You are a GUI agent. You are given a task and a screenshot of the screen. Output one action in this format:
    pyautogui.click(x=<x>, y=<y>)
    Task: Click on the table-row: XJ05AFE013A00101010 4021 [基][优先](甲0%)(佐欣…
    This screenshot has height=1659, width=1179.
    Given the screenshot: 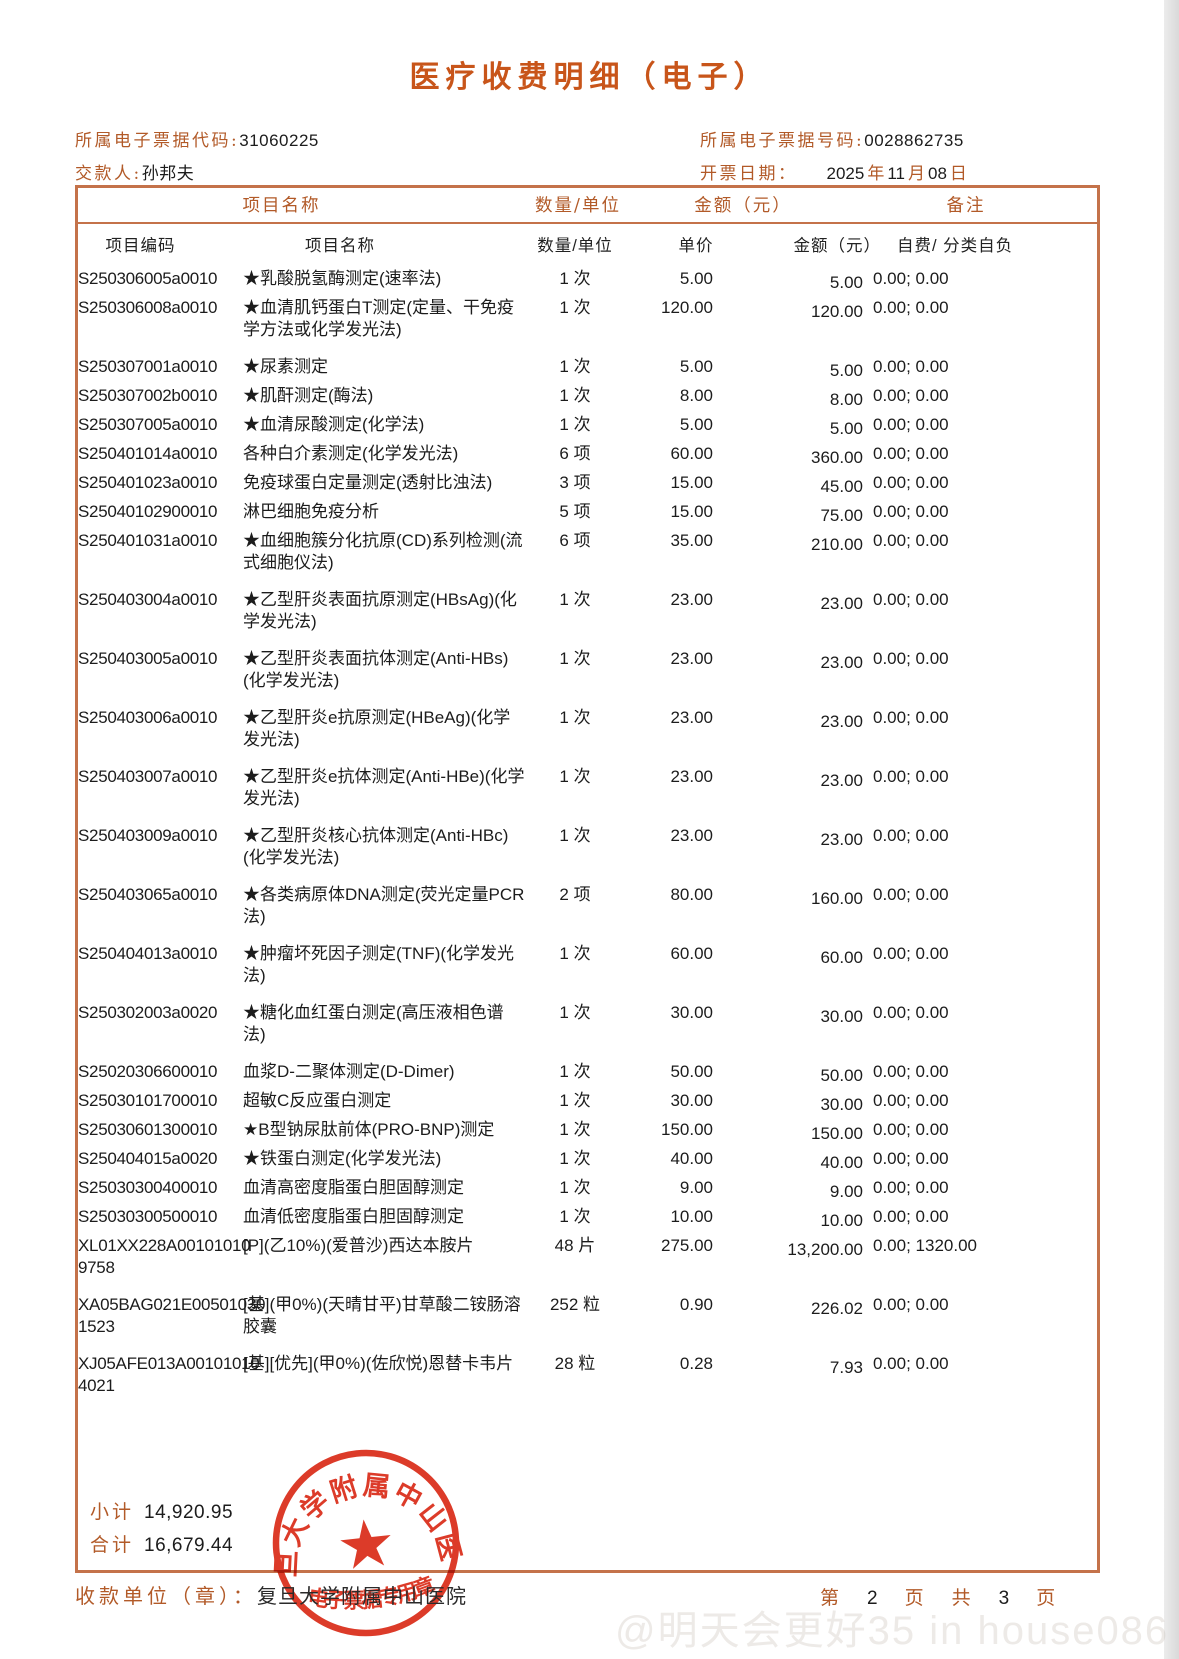 What is the action you would take?
    pyautogui.click(x=587, y=1375)
    